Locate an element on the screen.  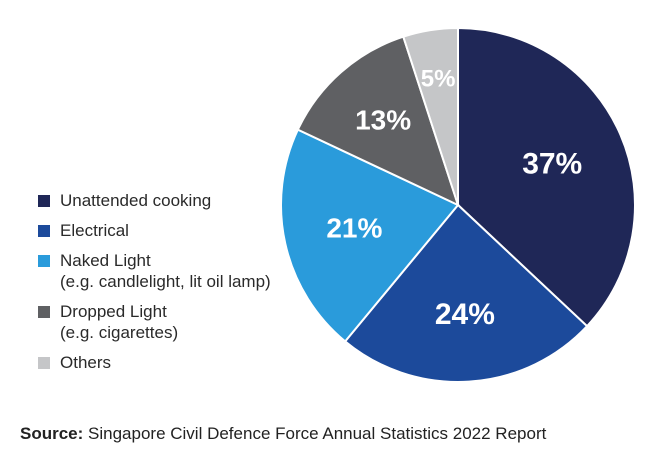
legend-note-dropped-light: (e.g. cigarettes) is located at coordinates (119, 332).